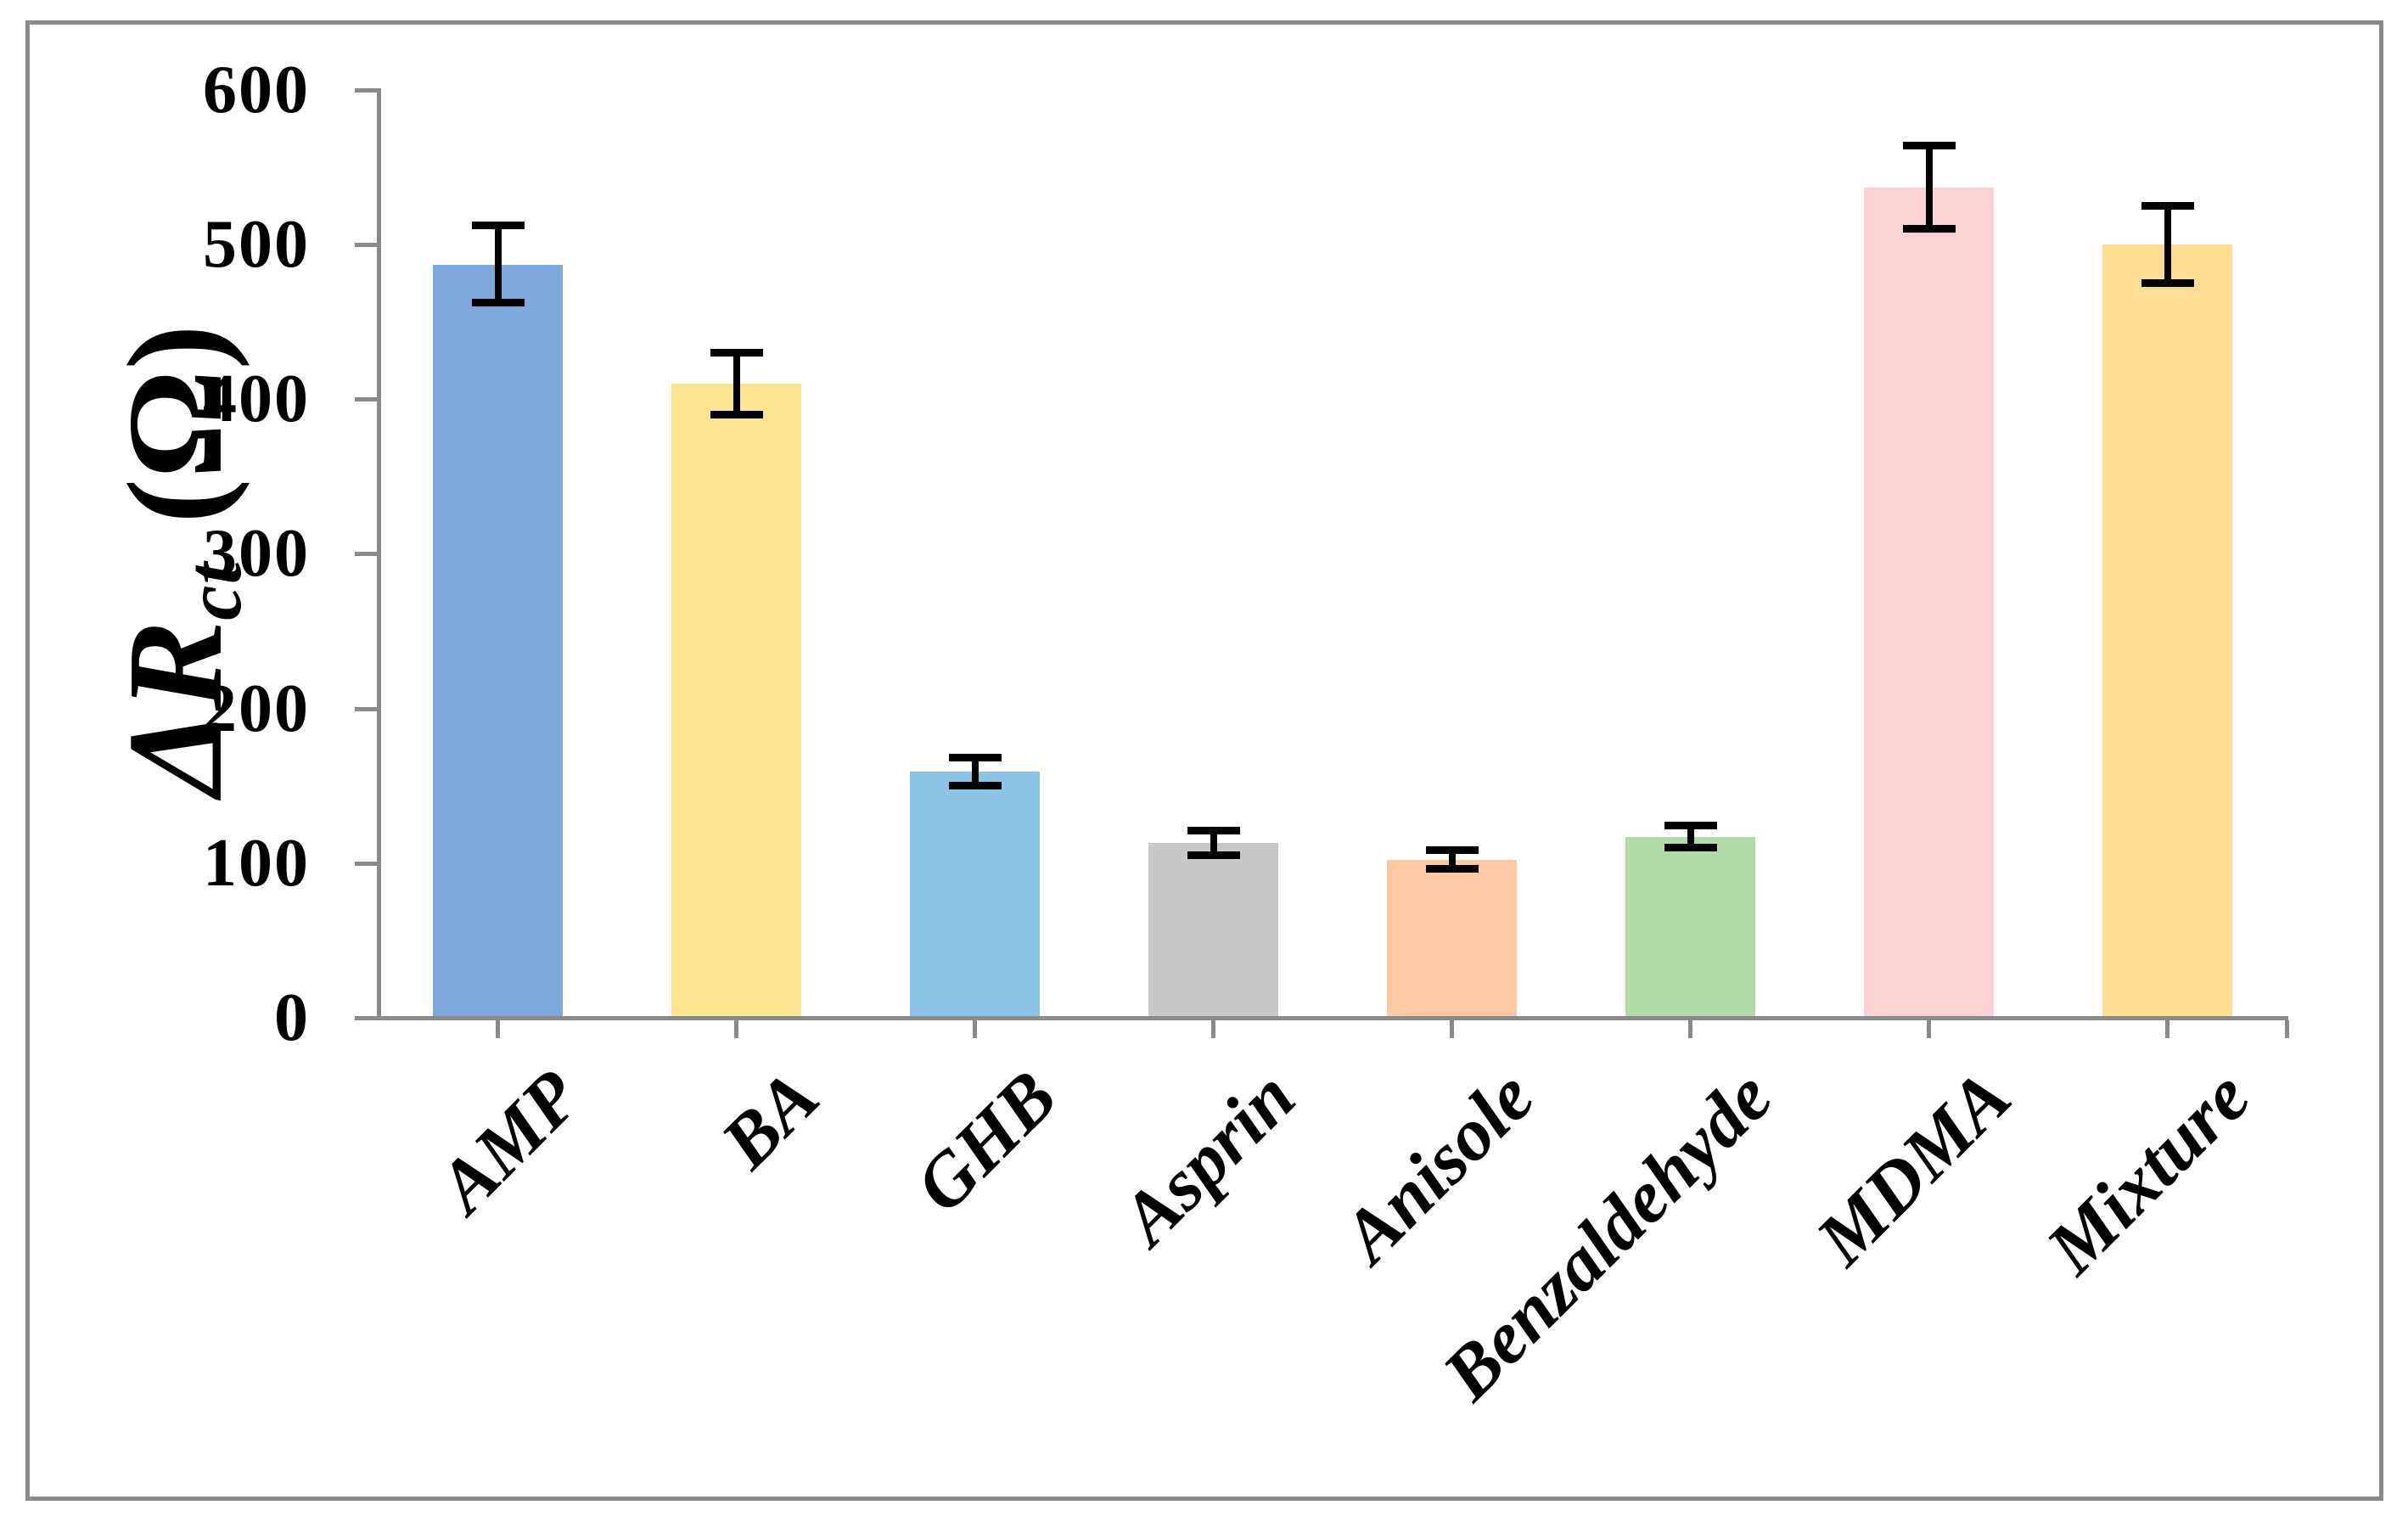 This screenshot has height=1522, width=2408. Describe the element at coordinates (1690, 927) in the screenshot. I see `bar-benzaldehyde` at that location.